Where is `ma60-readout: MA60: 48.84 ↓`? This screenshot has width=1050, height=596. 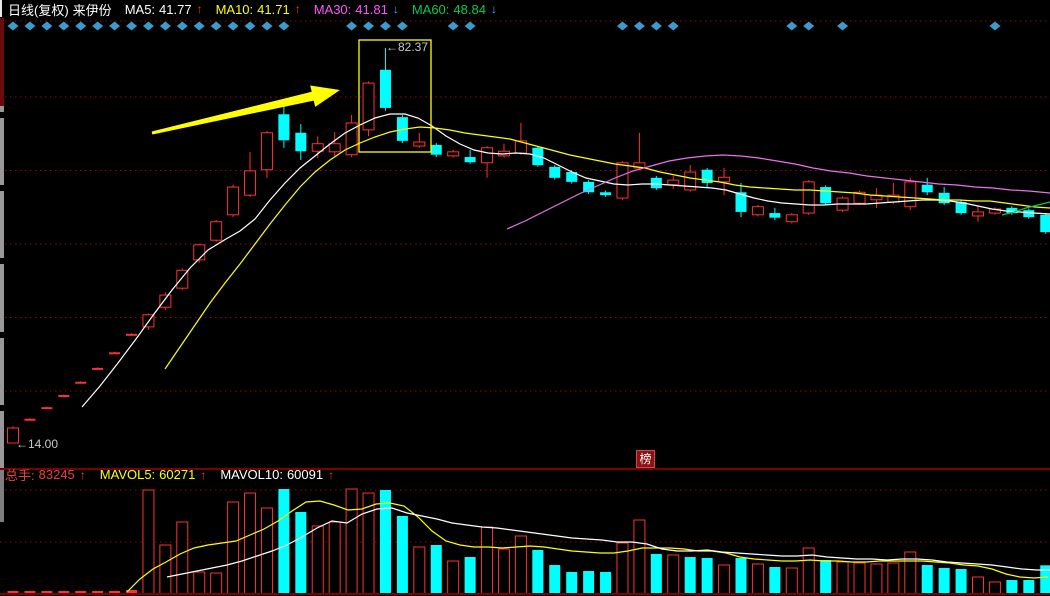
ma60-readout: MA60: 48.84 ↓ is located at coordinates (454, 9).